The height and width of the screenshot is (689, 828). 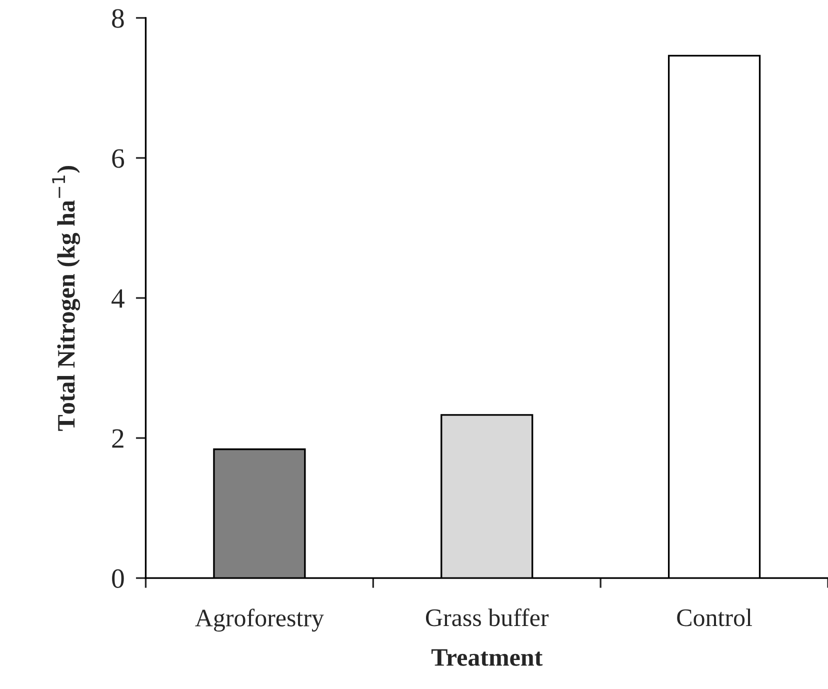 What do you see at coordinates (118, 158) in the screenshot?
I see `y-tick-label: 6` at bounding box center [118, 158].